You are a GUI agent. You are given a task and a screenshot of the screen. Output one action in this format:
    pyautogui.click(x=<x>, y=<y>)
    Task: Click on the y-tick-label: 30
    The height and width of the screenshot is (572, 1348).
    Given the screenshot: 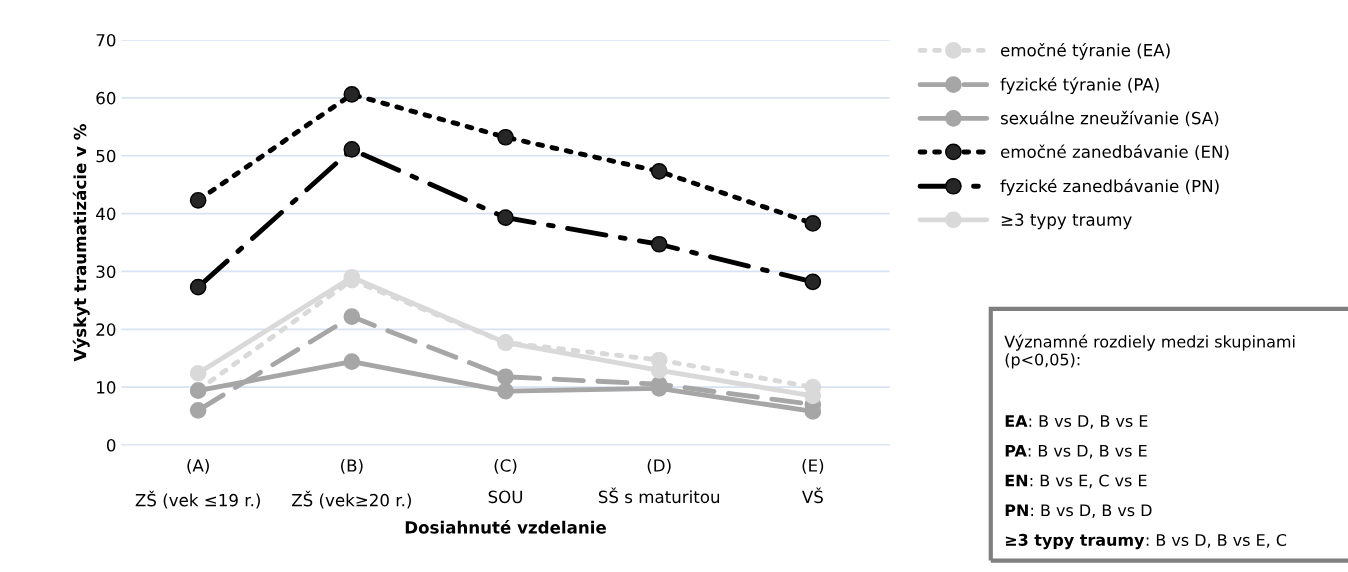 What is the action you would take?
    pyautogui.click(x=106, y=272)
    